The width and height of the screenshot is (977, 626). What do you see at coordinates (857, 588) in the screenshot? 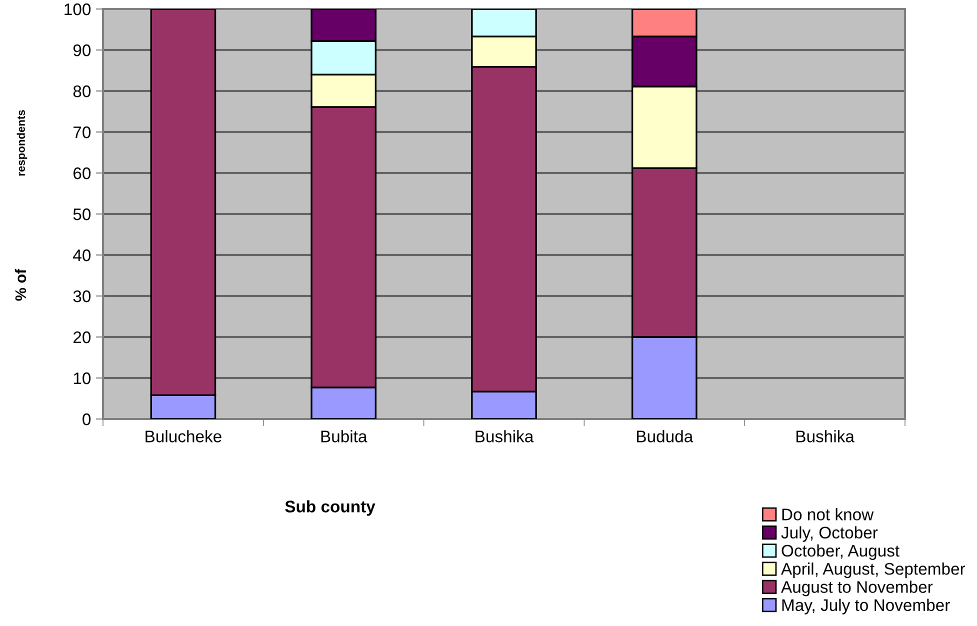
I see `legend-label: August to November` at bounding box center [857, 588].